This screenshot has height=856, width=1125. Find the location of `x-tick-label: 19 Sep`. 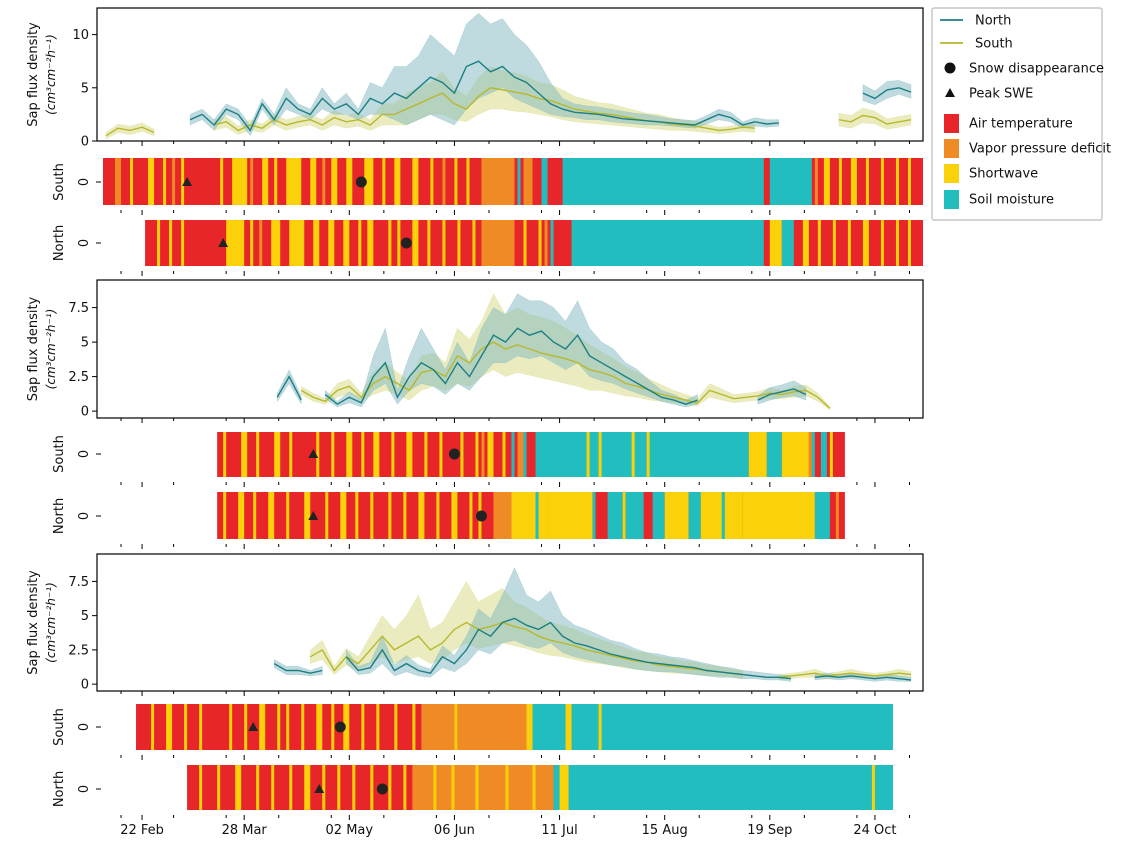

x-tick-label: 19 Sep is located at coordinates (769, 830).